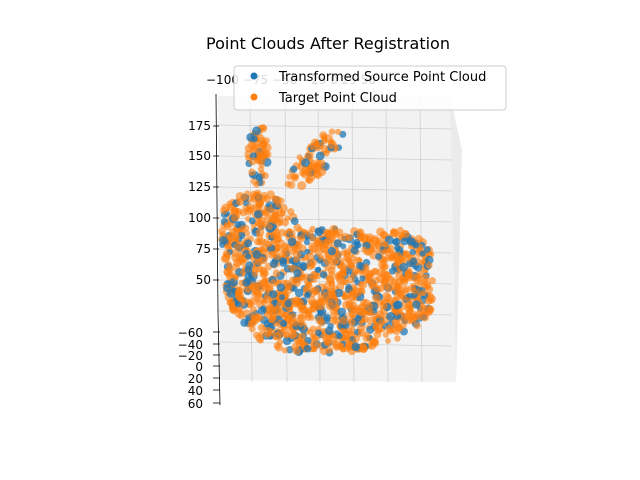  Describe the element at coordinates (195, 379) in the screenshot. I see `y-tick-label: 20` at that location.